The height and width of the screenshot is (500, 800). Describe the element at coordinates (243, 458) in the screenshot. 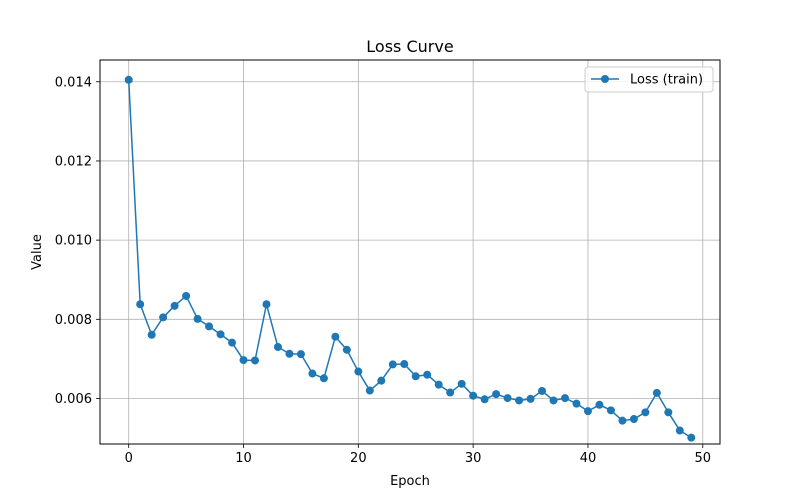

I see `x-tick-label: 10` at that location.